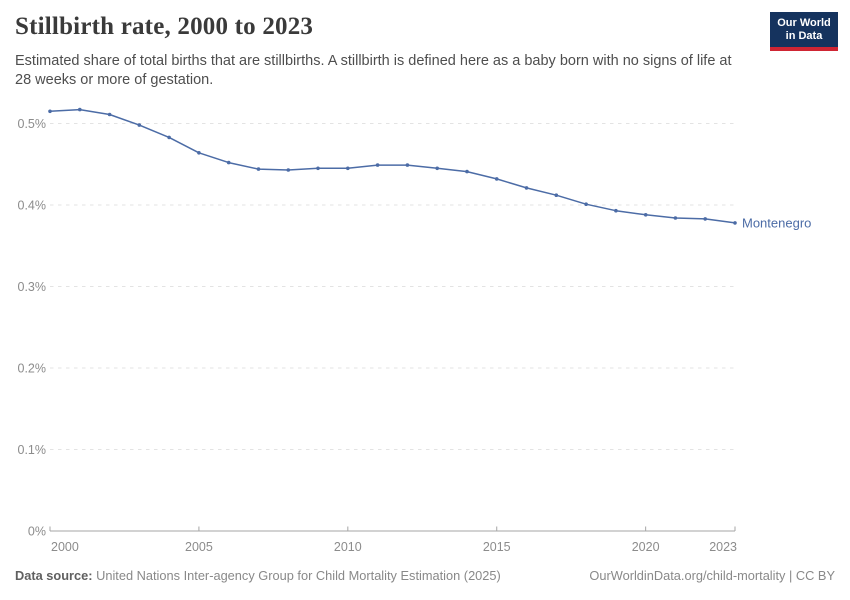  What do you see at coordinates (199, 547) in the screenshot?
I see `x-axis-label: 2005` at bounding box center [199, 547].